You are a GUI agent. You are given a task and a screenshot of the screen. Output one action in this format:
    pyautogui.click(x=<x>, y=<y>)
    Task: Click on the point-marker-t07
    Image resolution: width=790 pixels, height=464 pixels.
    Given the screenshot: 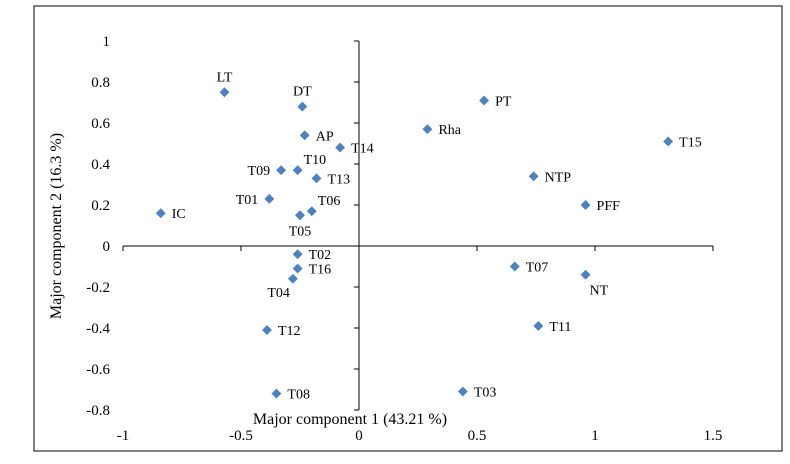 What is the action you would take?
    pyautogui.click(x=514, y=266)
    